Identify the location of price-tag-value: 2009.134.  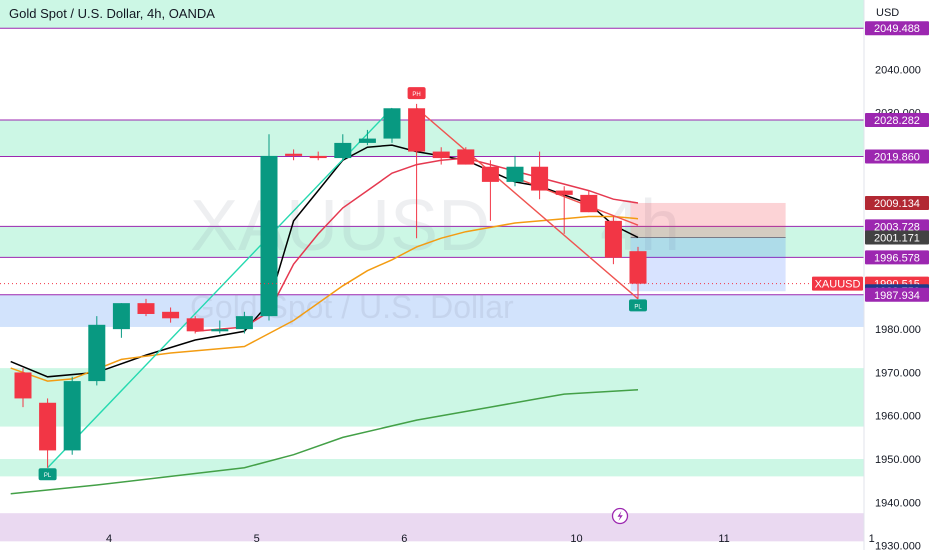
(897, 204).